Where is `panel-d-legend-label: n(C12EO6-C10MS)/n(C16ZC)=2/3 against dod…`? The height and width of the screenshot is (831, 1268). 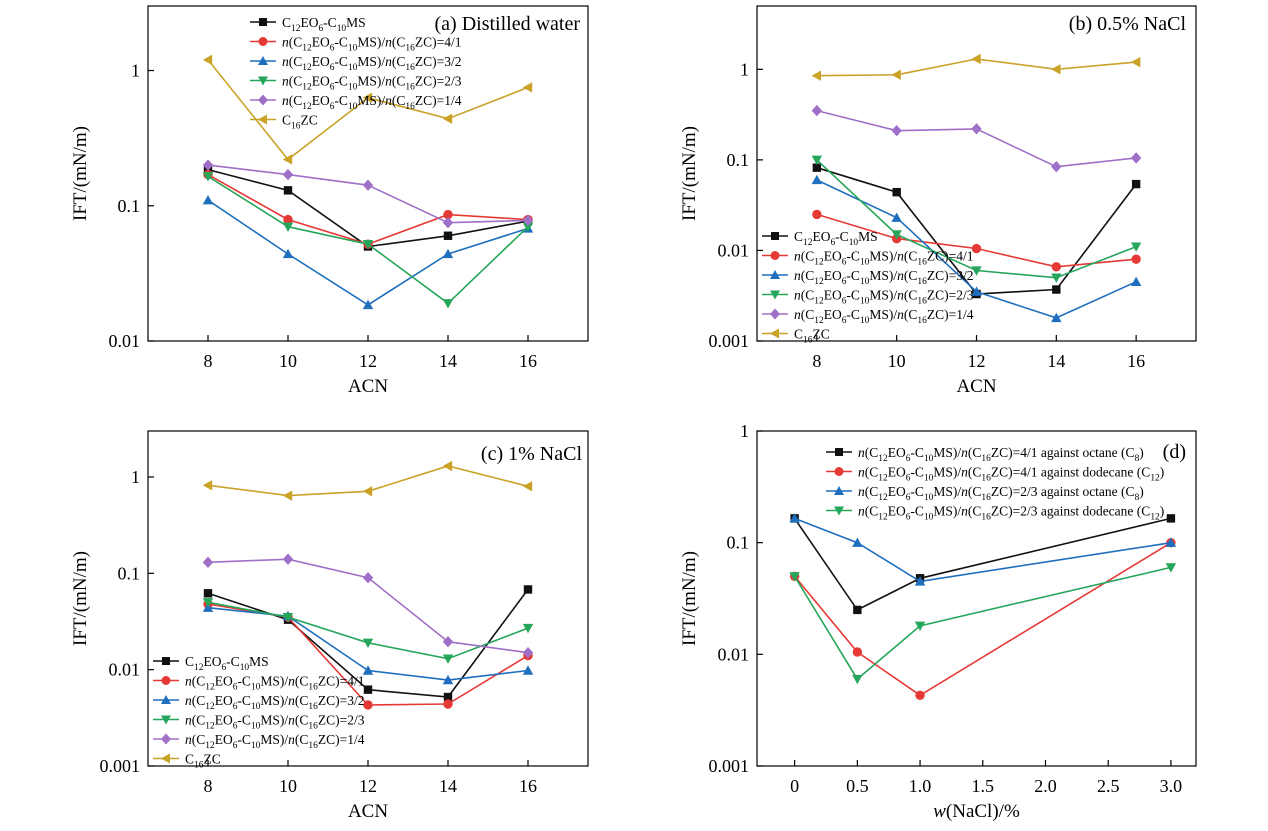
panel-d-legend-label: n(C12EO6-C10MS)/n(C16ZC)=2/3 against dod… is located at coordinates (1011, 513).